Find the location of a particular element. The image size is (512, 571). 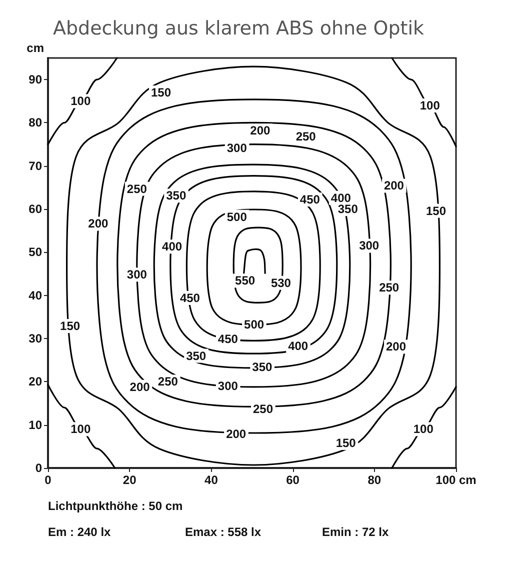

x-tick-label: 20 is located at coordinates (129, 480).